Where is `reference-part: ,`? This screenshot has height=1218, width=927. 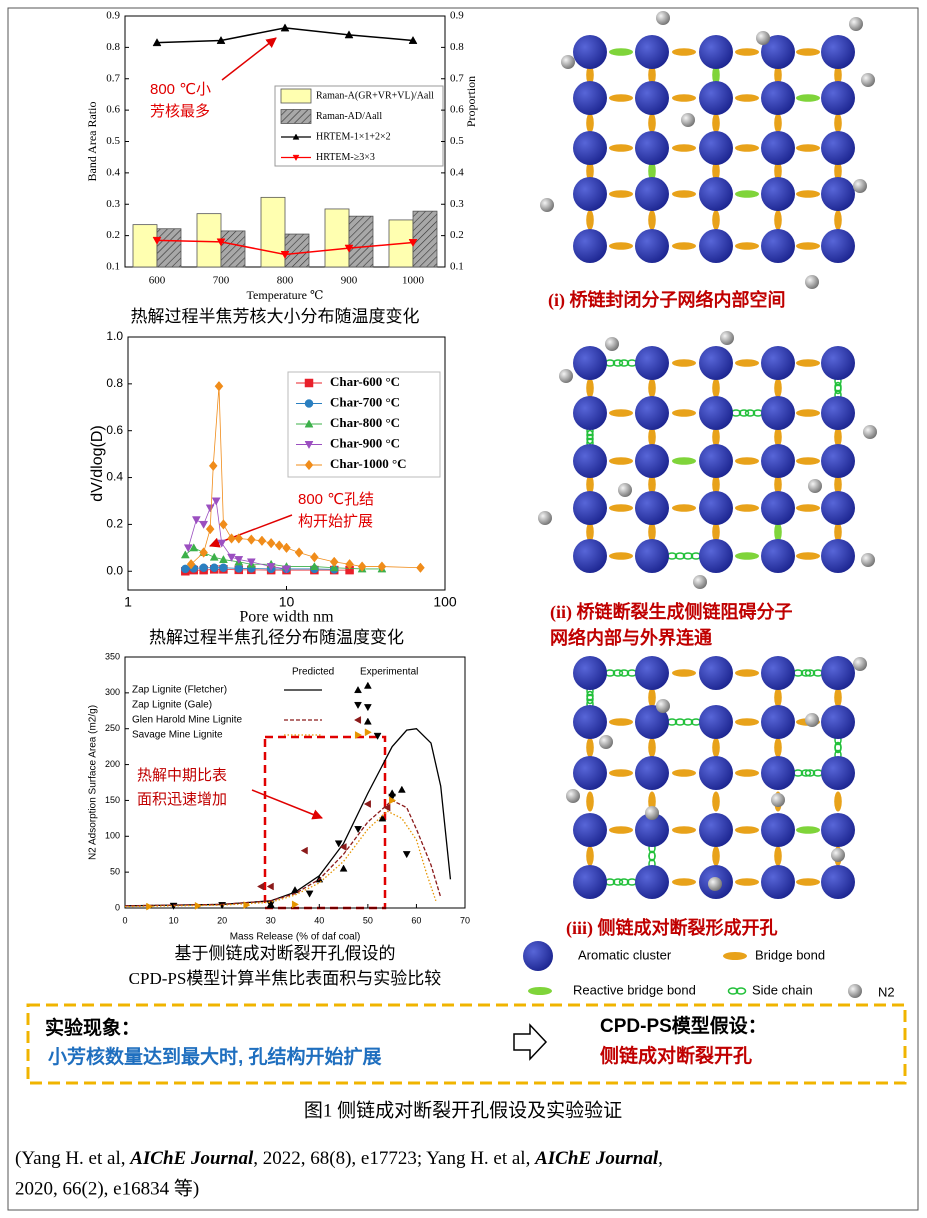 reference-part: , is located at coordinates (660, 1158).